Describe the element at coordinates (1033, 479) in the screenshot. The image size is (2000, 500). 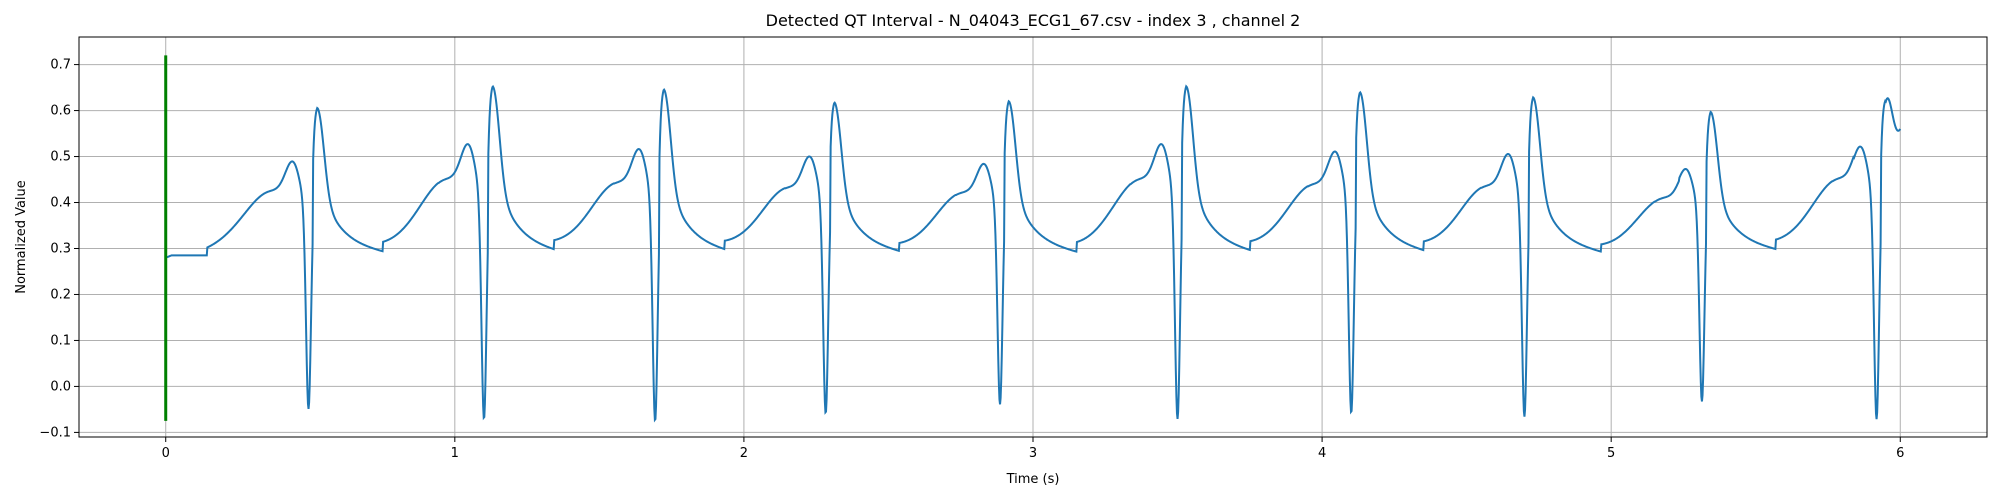
I see `x-axis-label: Time (s)` at that location.